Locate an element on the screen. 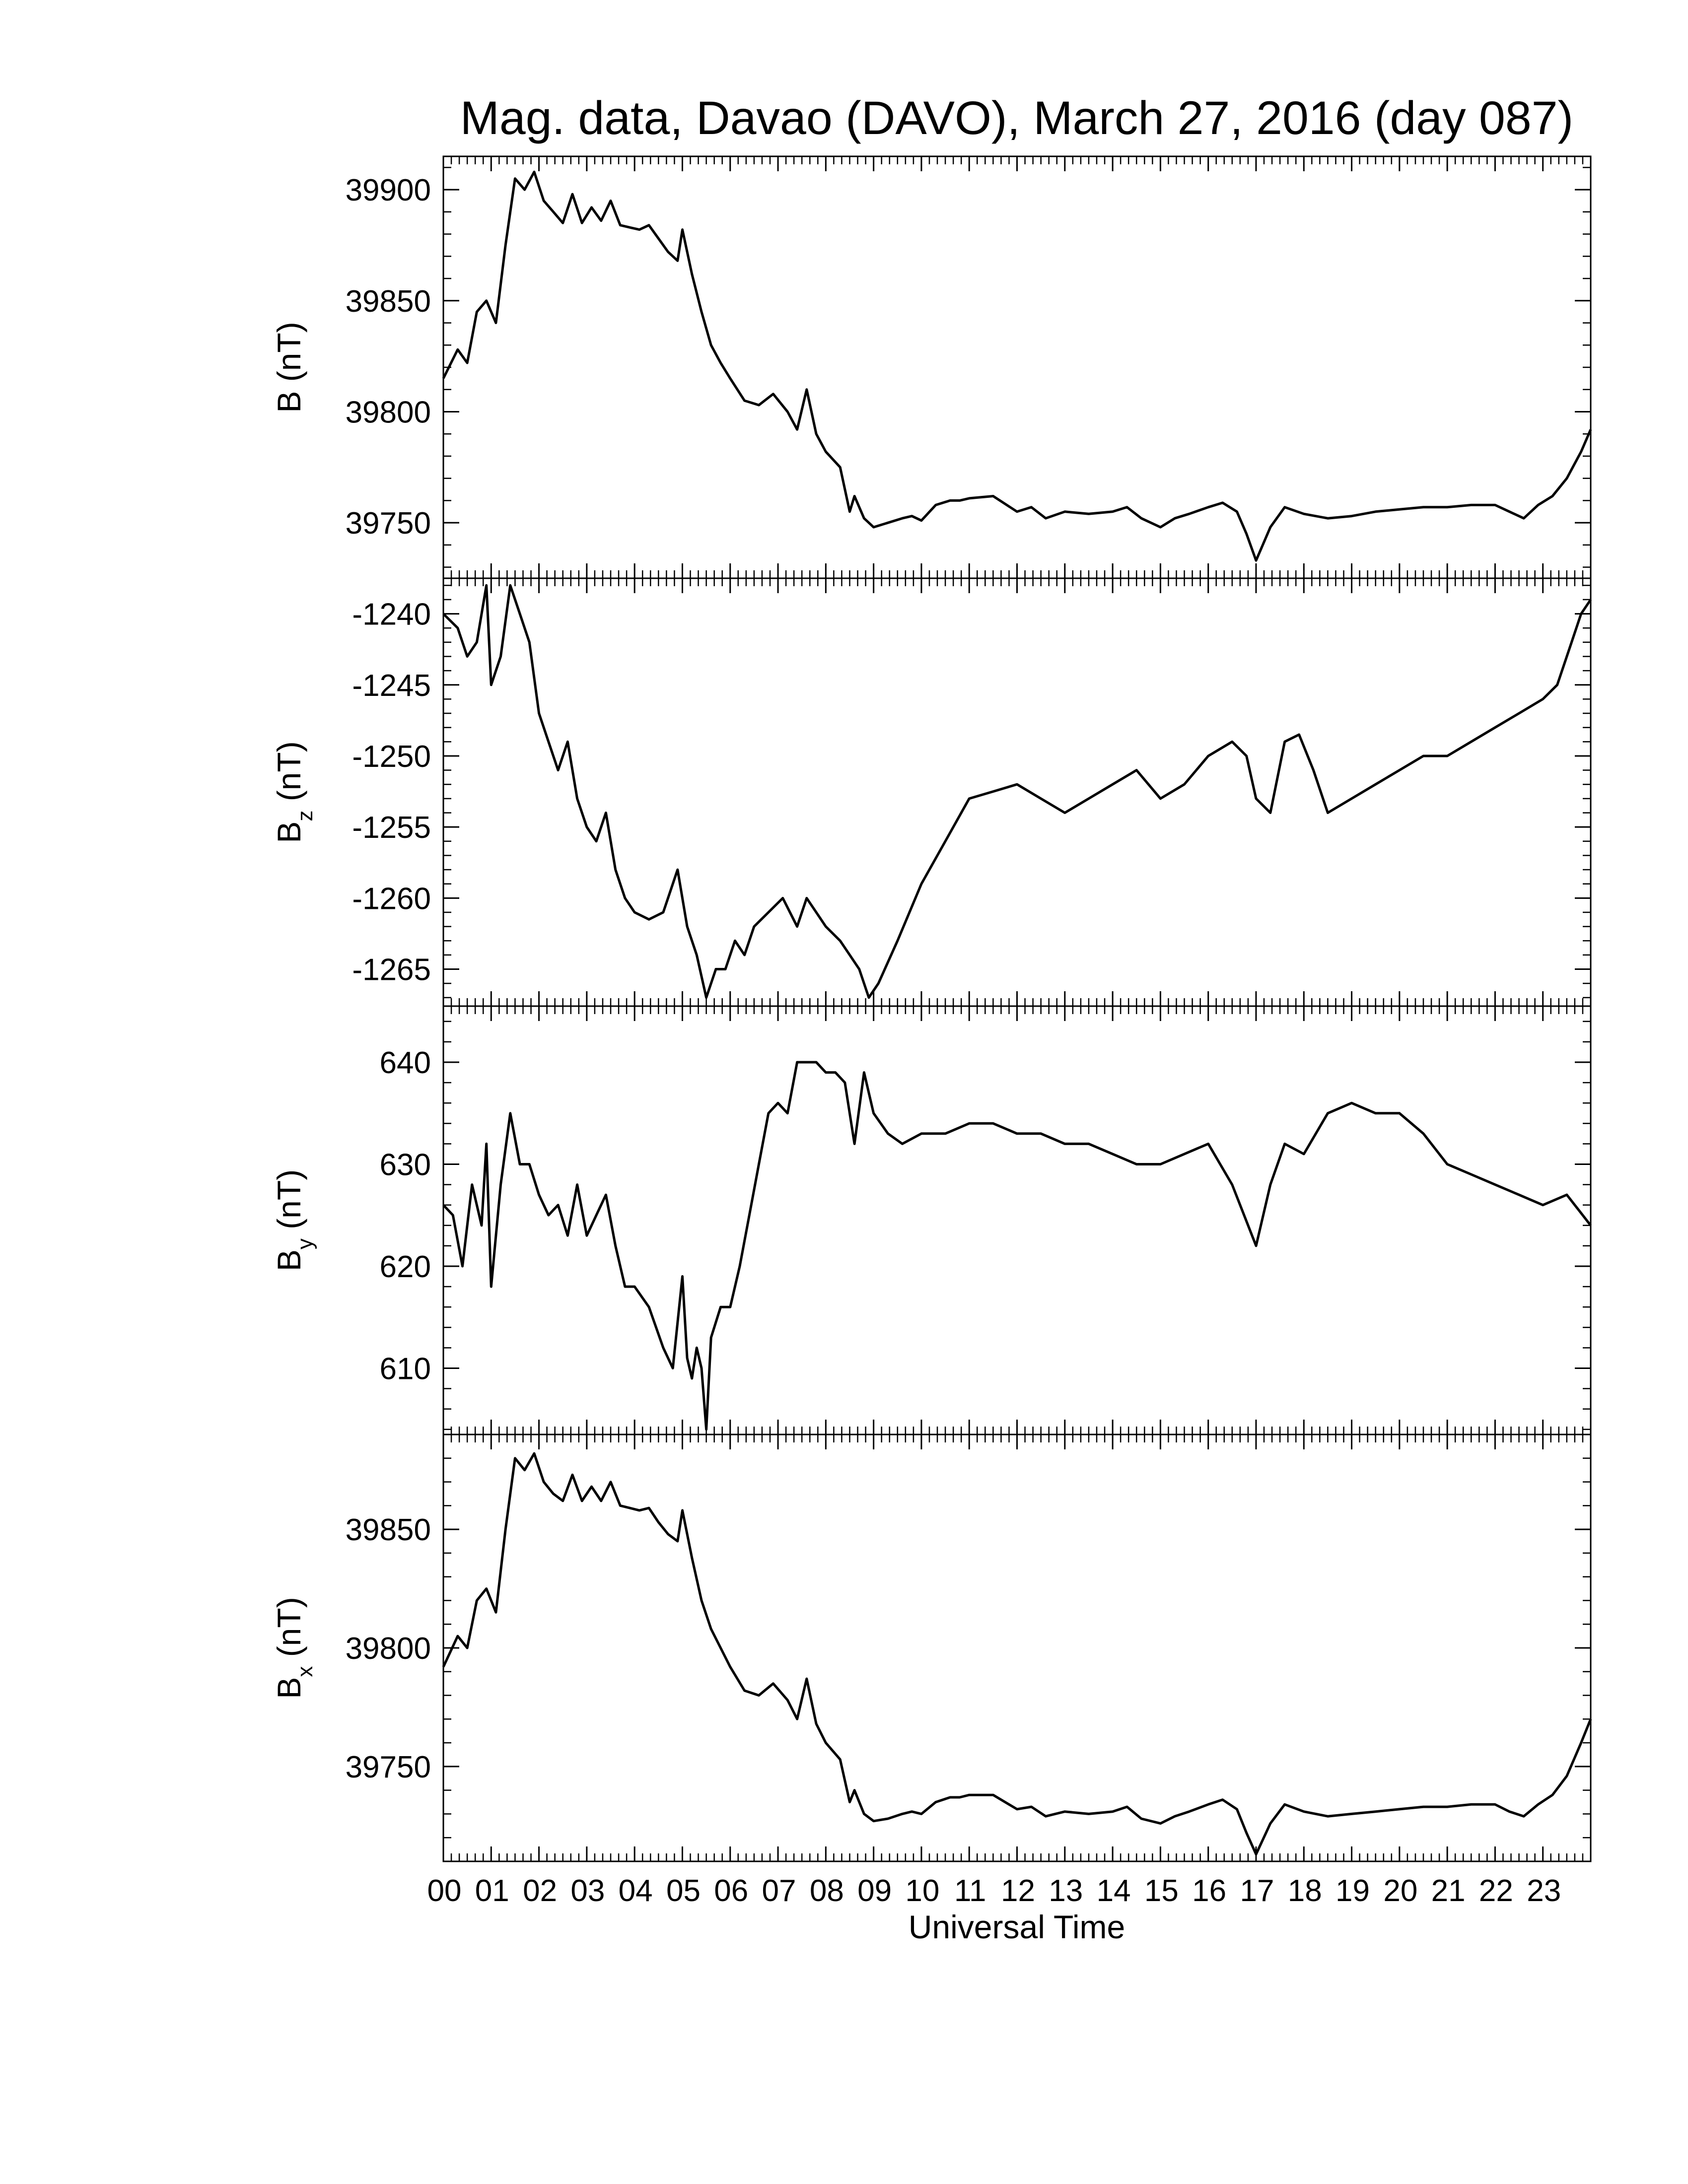 The height and width of the screenshot is (2184, 1688). y-tick-label: 630 is located at coordinates (405, 1165).